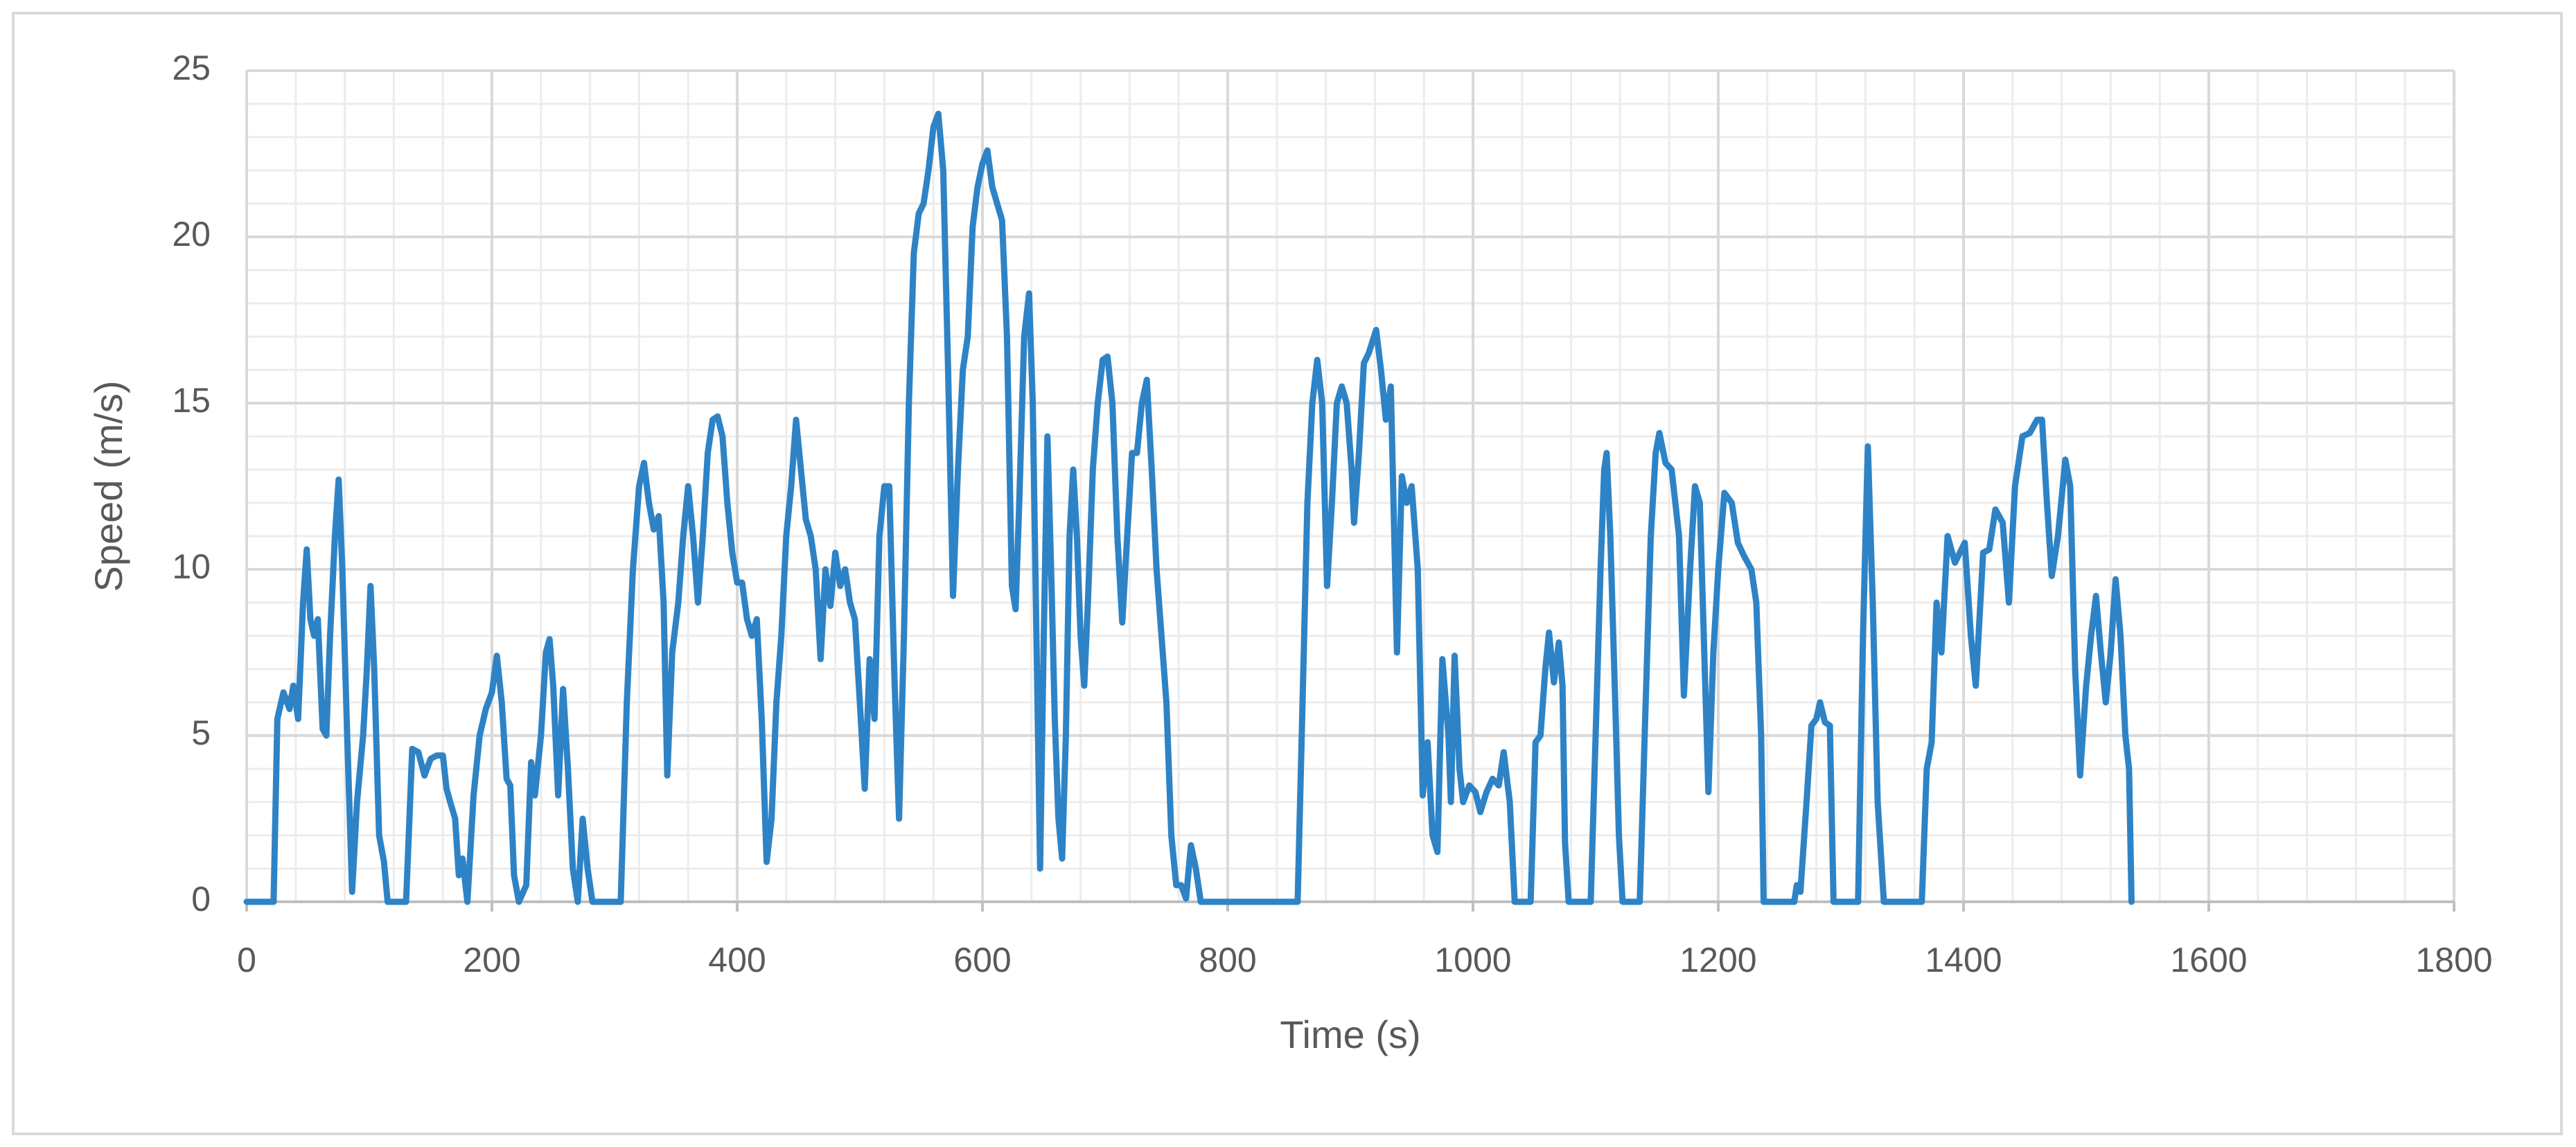 Image resolution: width=2576 pixels, height=1147 pixels. Describe the element at coordinates (108, 486) in the screenshot. I see `y-axis-title: Speed (m/s)` at that location.